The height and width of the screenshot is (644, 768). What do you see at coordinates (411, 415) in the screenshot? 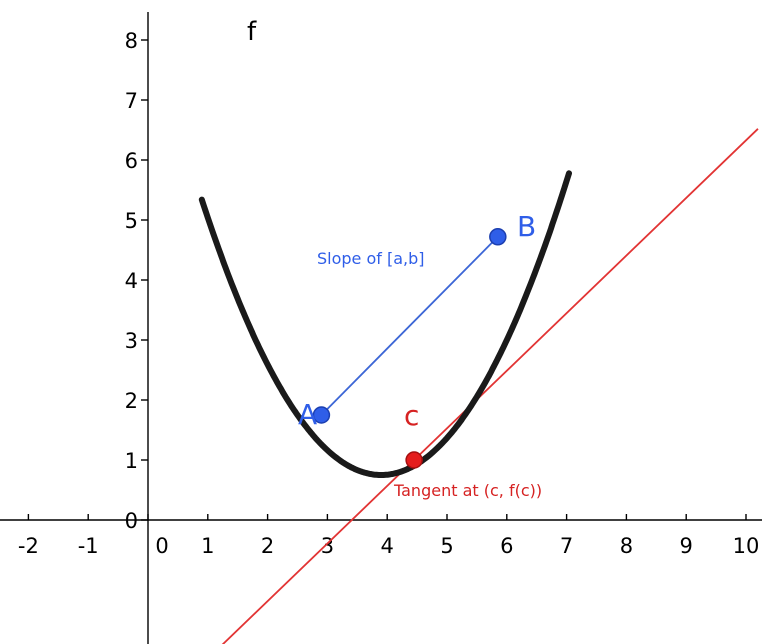
I see `point-c-label: c` at bounding box center [411, 415].